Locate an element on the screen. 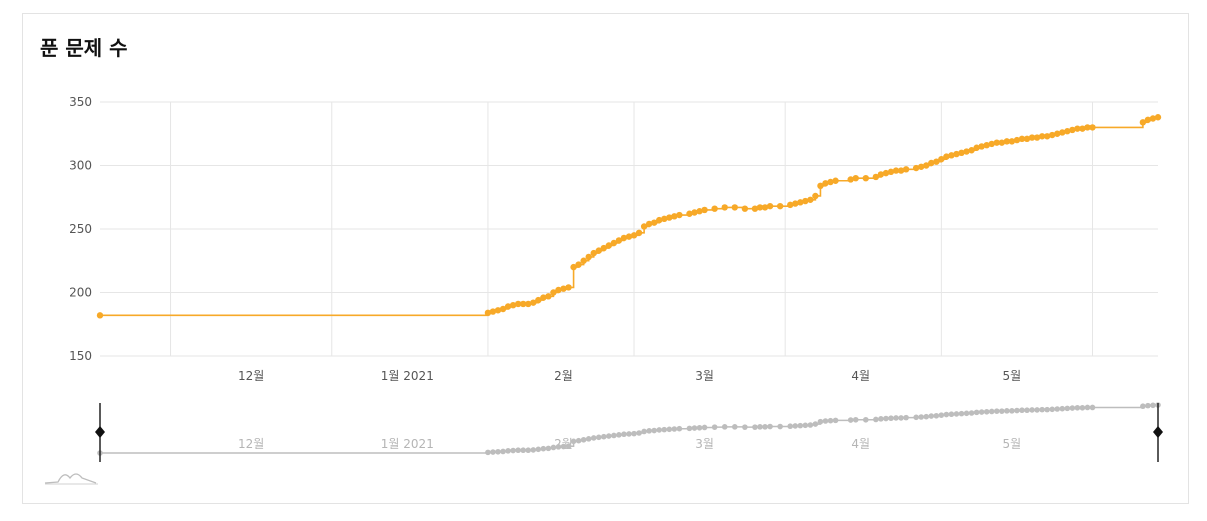 Image resolution: width=1207 pixels, height=521 pixels. chart-preview-icon is located at coordinates (71, 479).